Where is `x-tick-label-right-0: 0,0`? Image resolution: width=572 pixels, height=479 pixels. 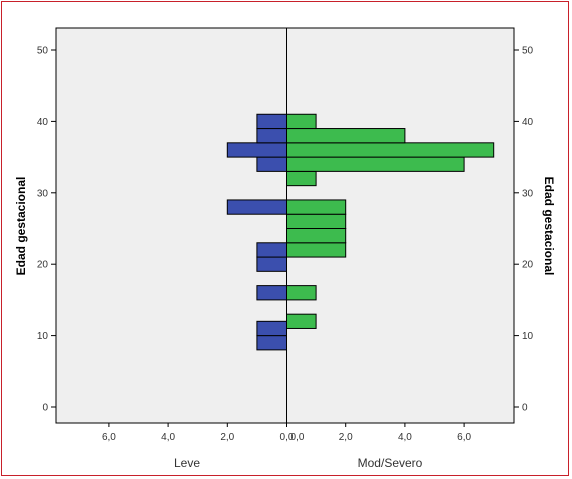 x-tick-label-right-0: 0,0 is located at coordinates (298, 437).